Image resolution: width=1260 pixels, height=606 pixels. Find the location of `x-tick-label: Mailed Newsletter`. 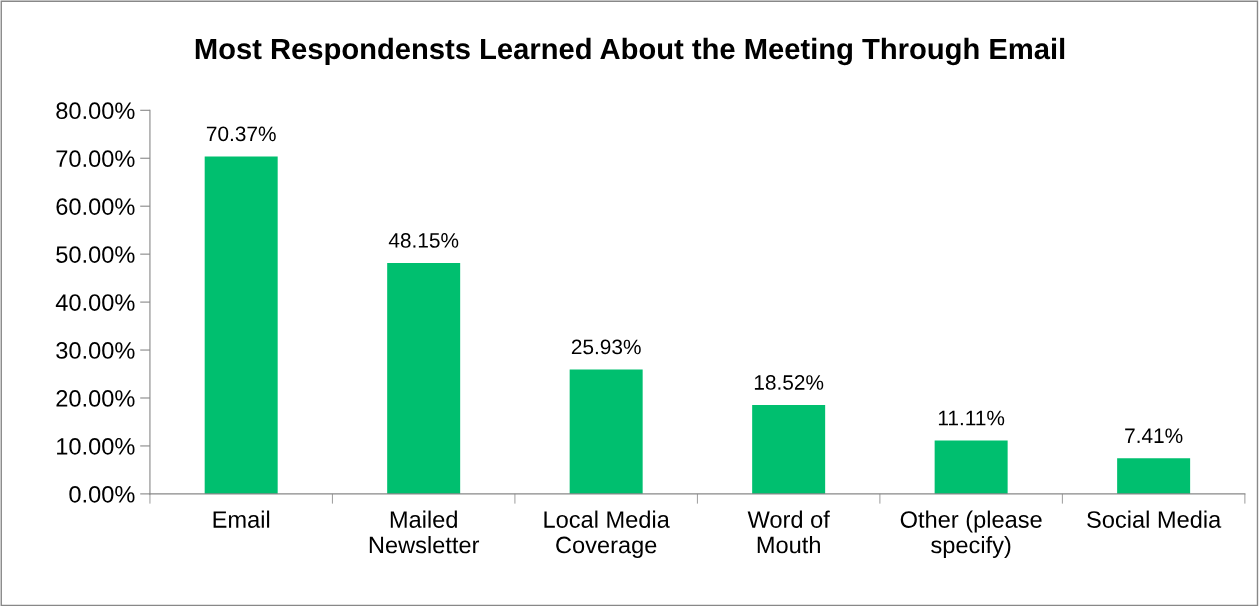

x-tick-label: Mailed Newsletter is located at coordinates (424, 532).